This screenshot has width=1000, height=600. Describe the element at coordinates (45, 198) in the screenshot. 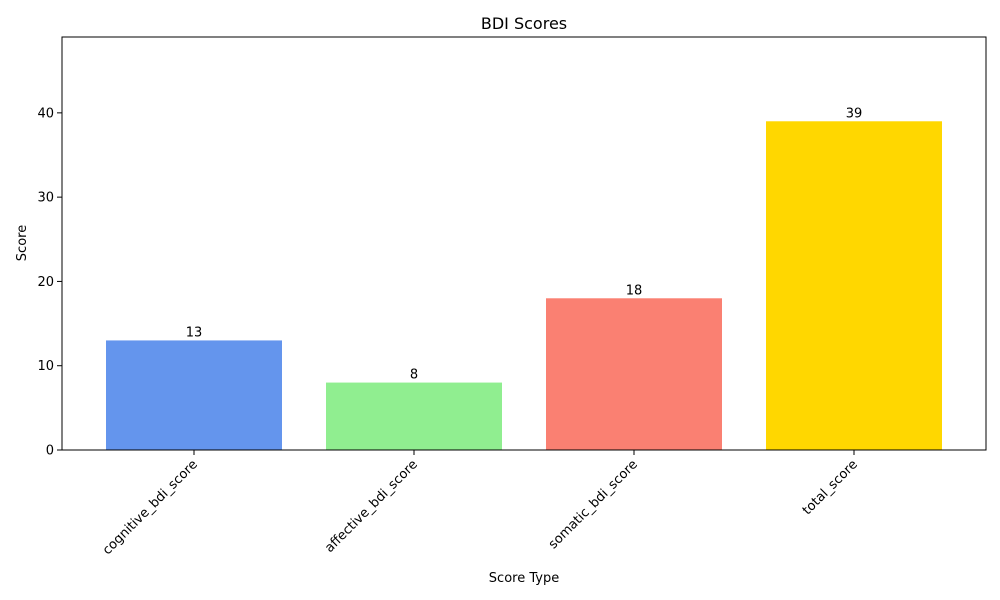

I see `y-tick-label: 30` at that location.